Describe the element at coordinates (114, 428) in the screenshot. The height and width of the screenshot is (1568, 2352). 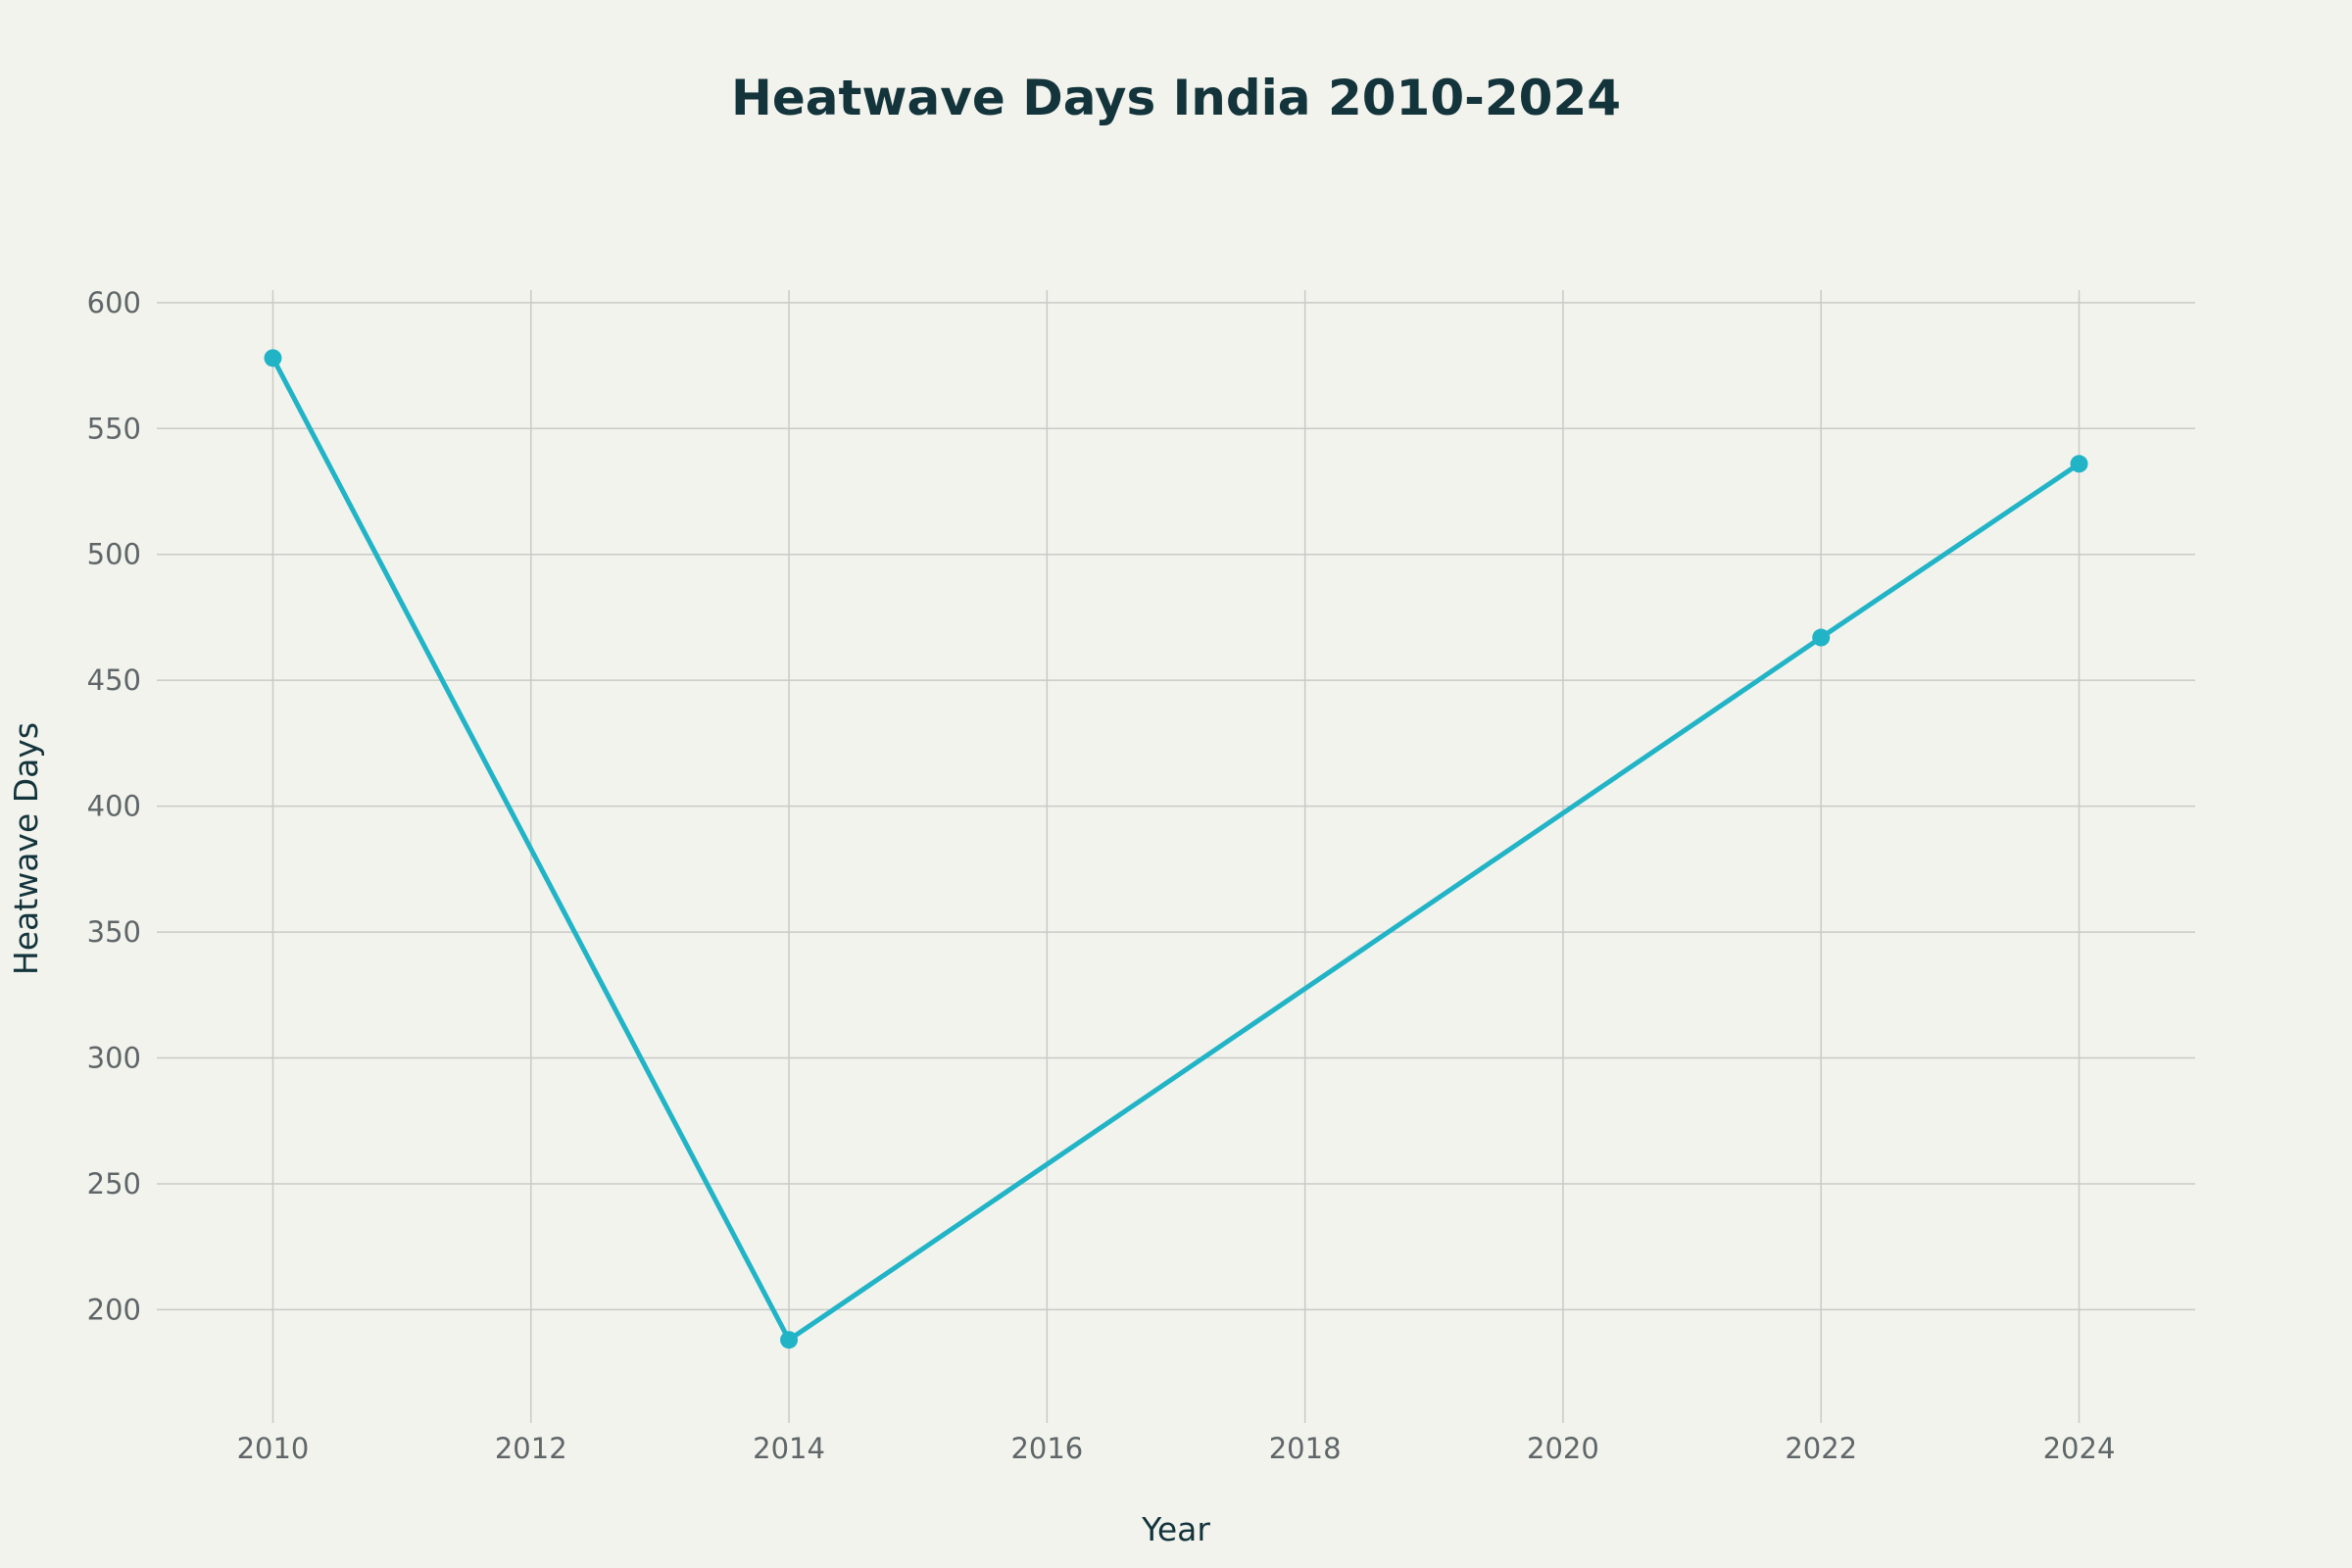
I see `y-tick-label: 550` at that location.